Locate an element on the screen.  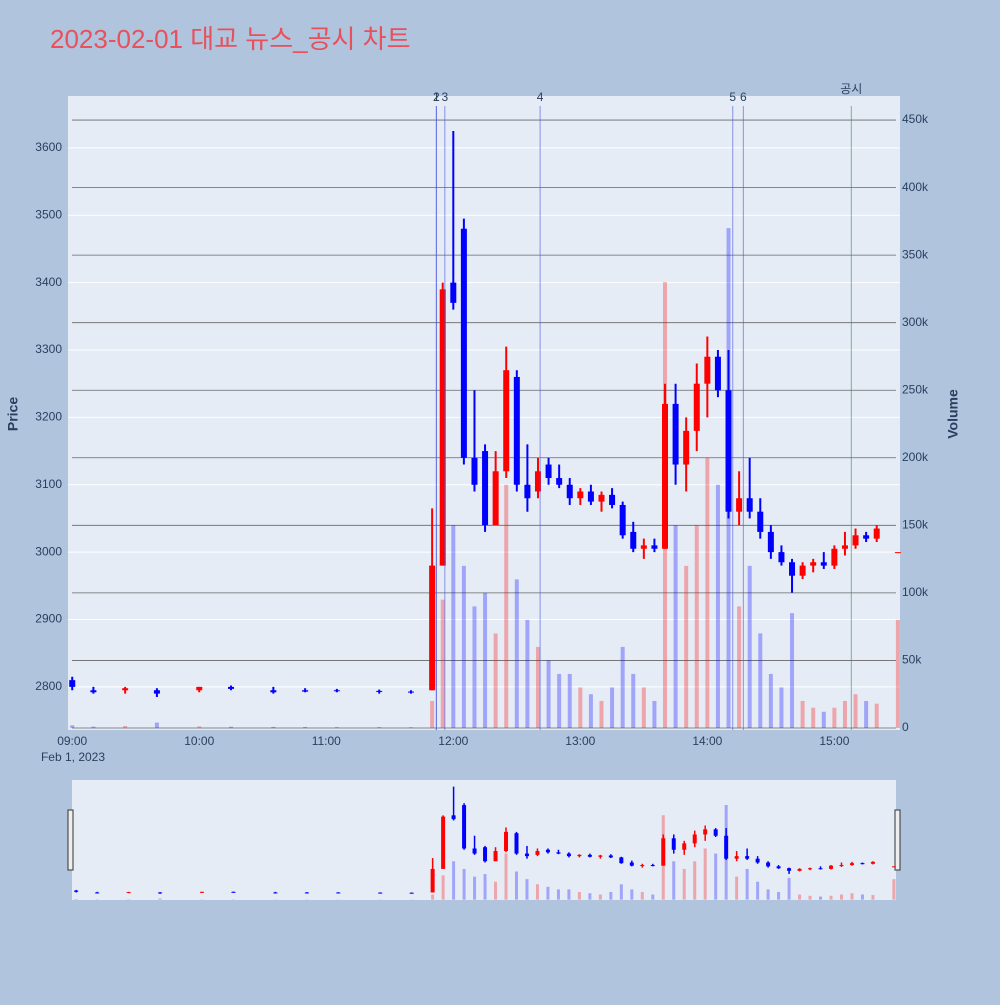
x-tick-label: 15:00 is located at coordinates (834, 741).